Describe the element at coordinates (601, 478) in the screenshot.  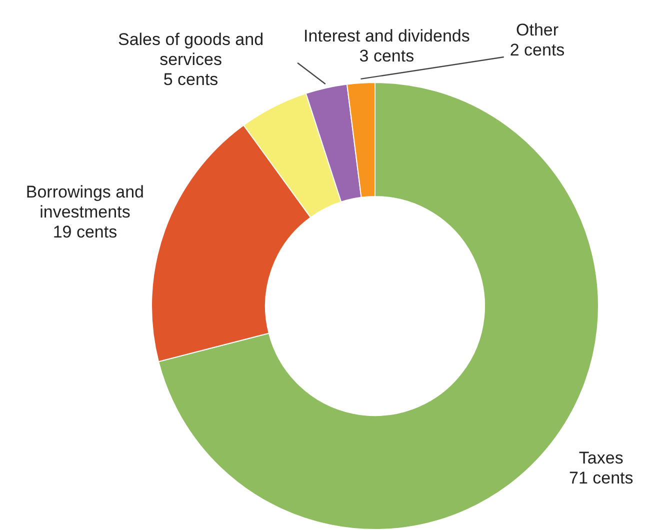
I see `data-label: 71 cents` at that location.